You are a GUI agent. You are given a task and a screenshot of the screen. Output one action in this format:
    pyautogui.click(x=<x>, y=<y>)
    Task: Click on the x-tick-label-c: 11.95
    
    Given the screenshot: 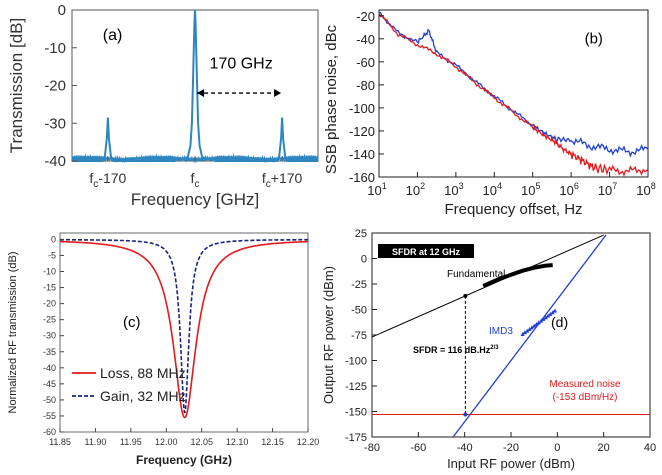 What is the action you would take?
    pyautogui.click(x=131, y=442)
    